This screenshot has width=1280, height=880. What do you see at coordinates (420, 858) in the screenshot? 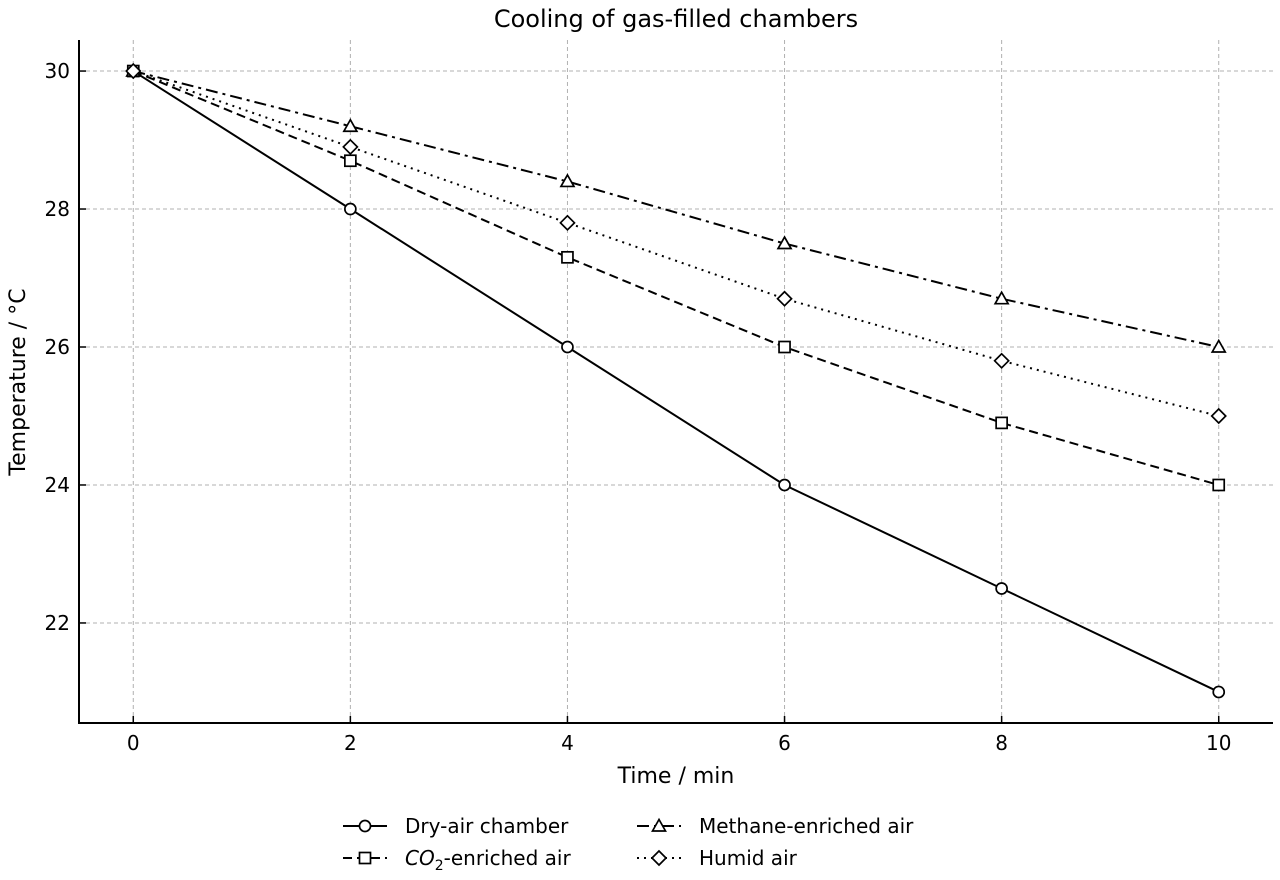
I see `legend-label-main: CO` at bounding box center [420, 858].